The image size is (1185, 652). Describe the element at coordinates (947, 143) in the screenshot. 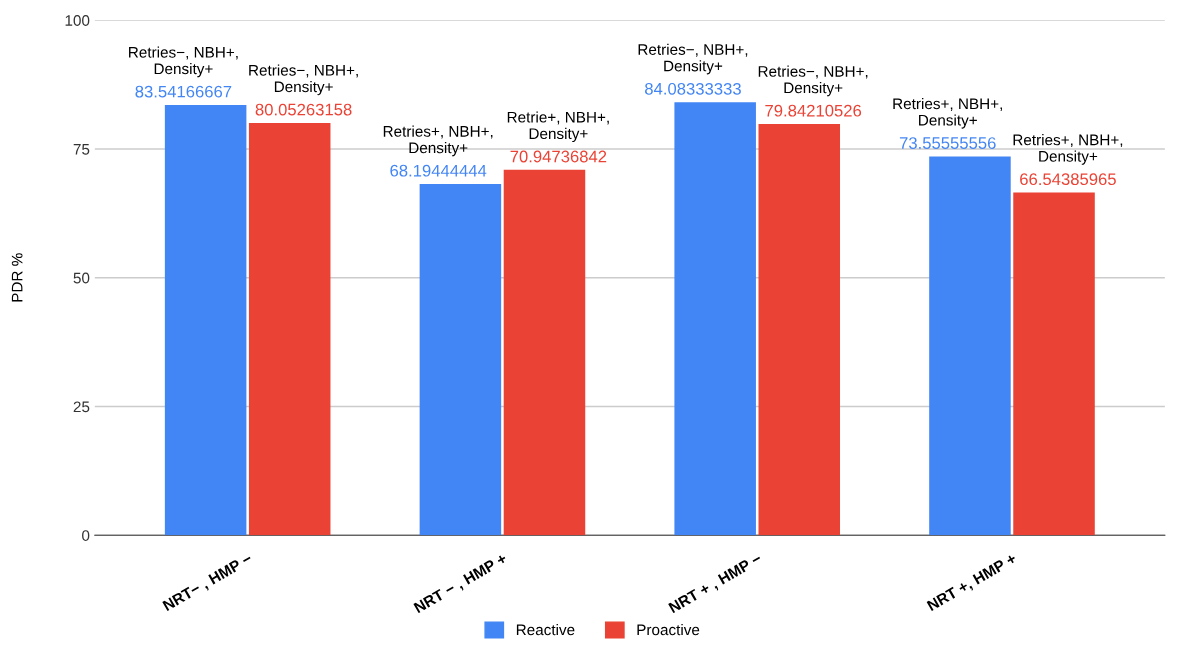

I see `data-label: 73.55555556` at that location.